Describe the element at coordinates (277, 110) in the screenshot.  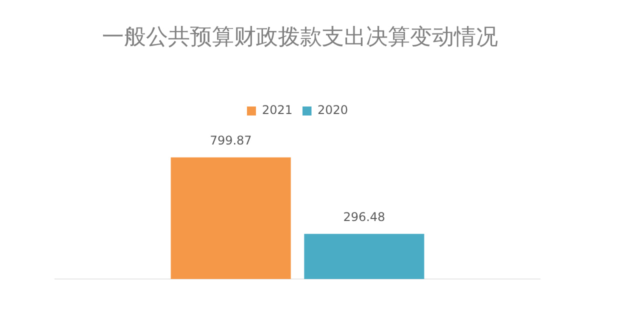
I see `legend-label: 2021` at that location.